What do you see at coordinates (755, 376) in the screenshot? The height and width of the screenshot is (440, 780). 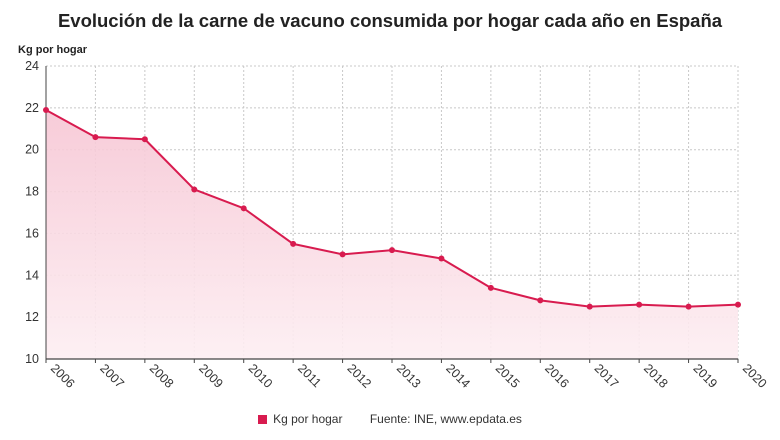 I see `x-tick-label: 2020` at bounding box center [755, 376].